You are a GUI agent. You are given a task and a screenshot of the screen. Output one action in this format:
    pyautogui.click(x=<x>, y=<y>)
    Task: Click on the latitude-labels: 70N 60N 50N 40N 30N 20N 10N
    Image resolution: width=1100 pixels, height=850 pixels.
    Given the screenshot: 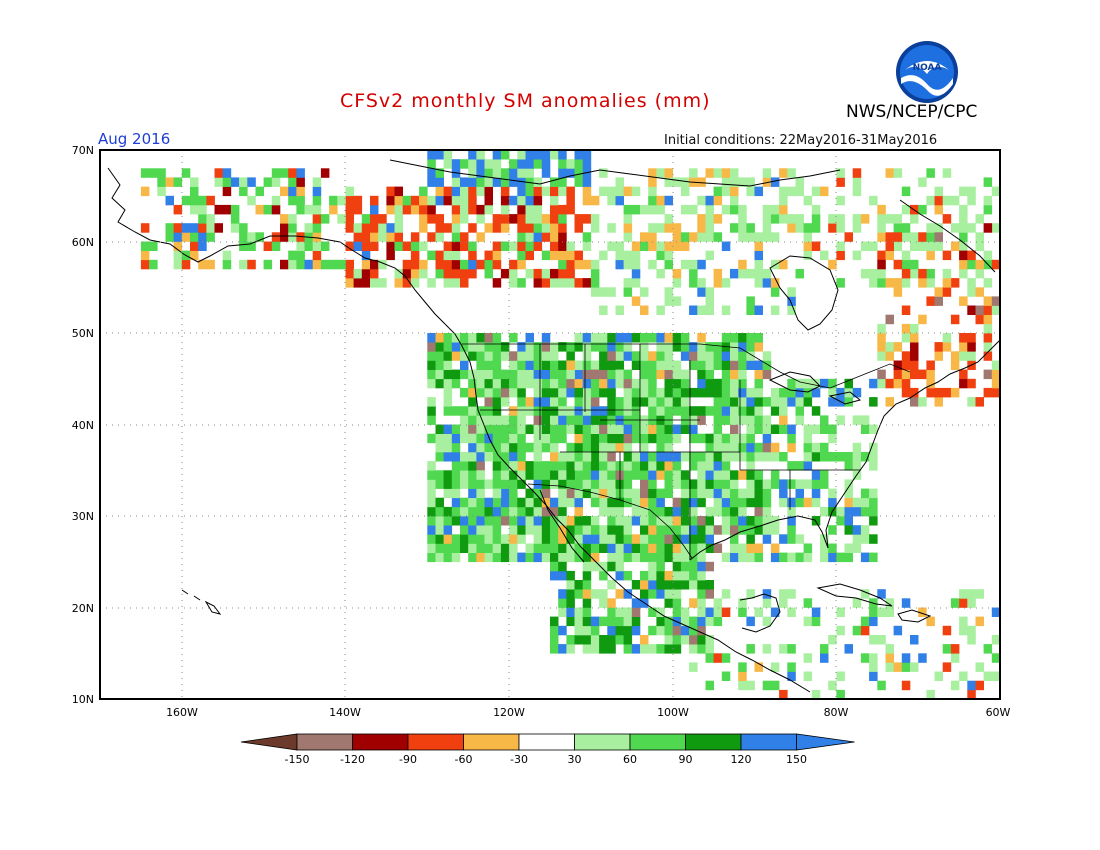 What is the action you would take?
    pyautogui.click(x=83, y=425)
    